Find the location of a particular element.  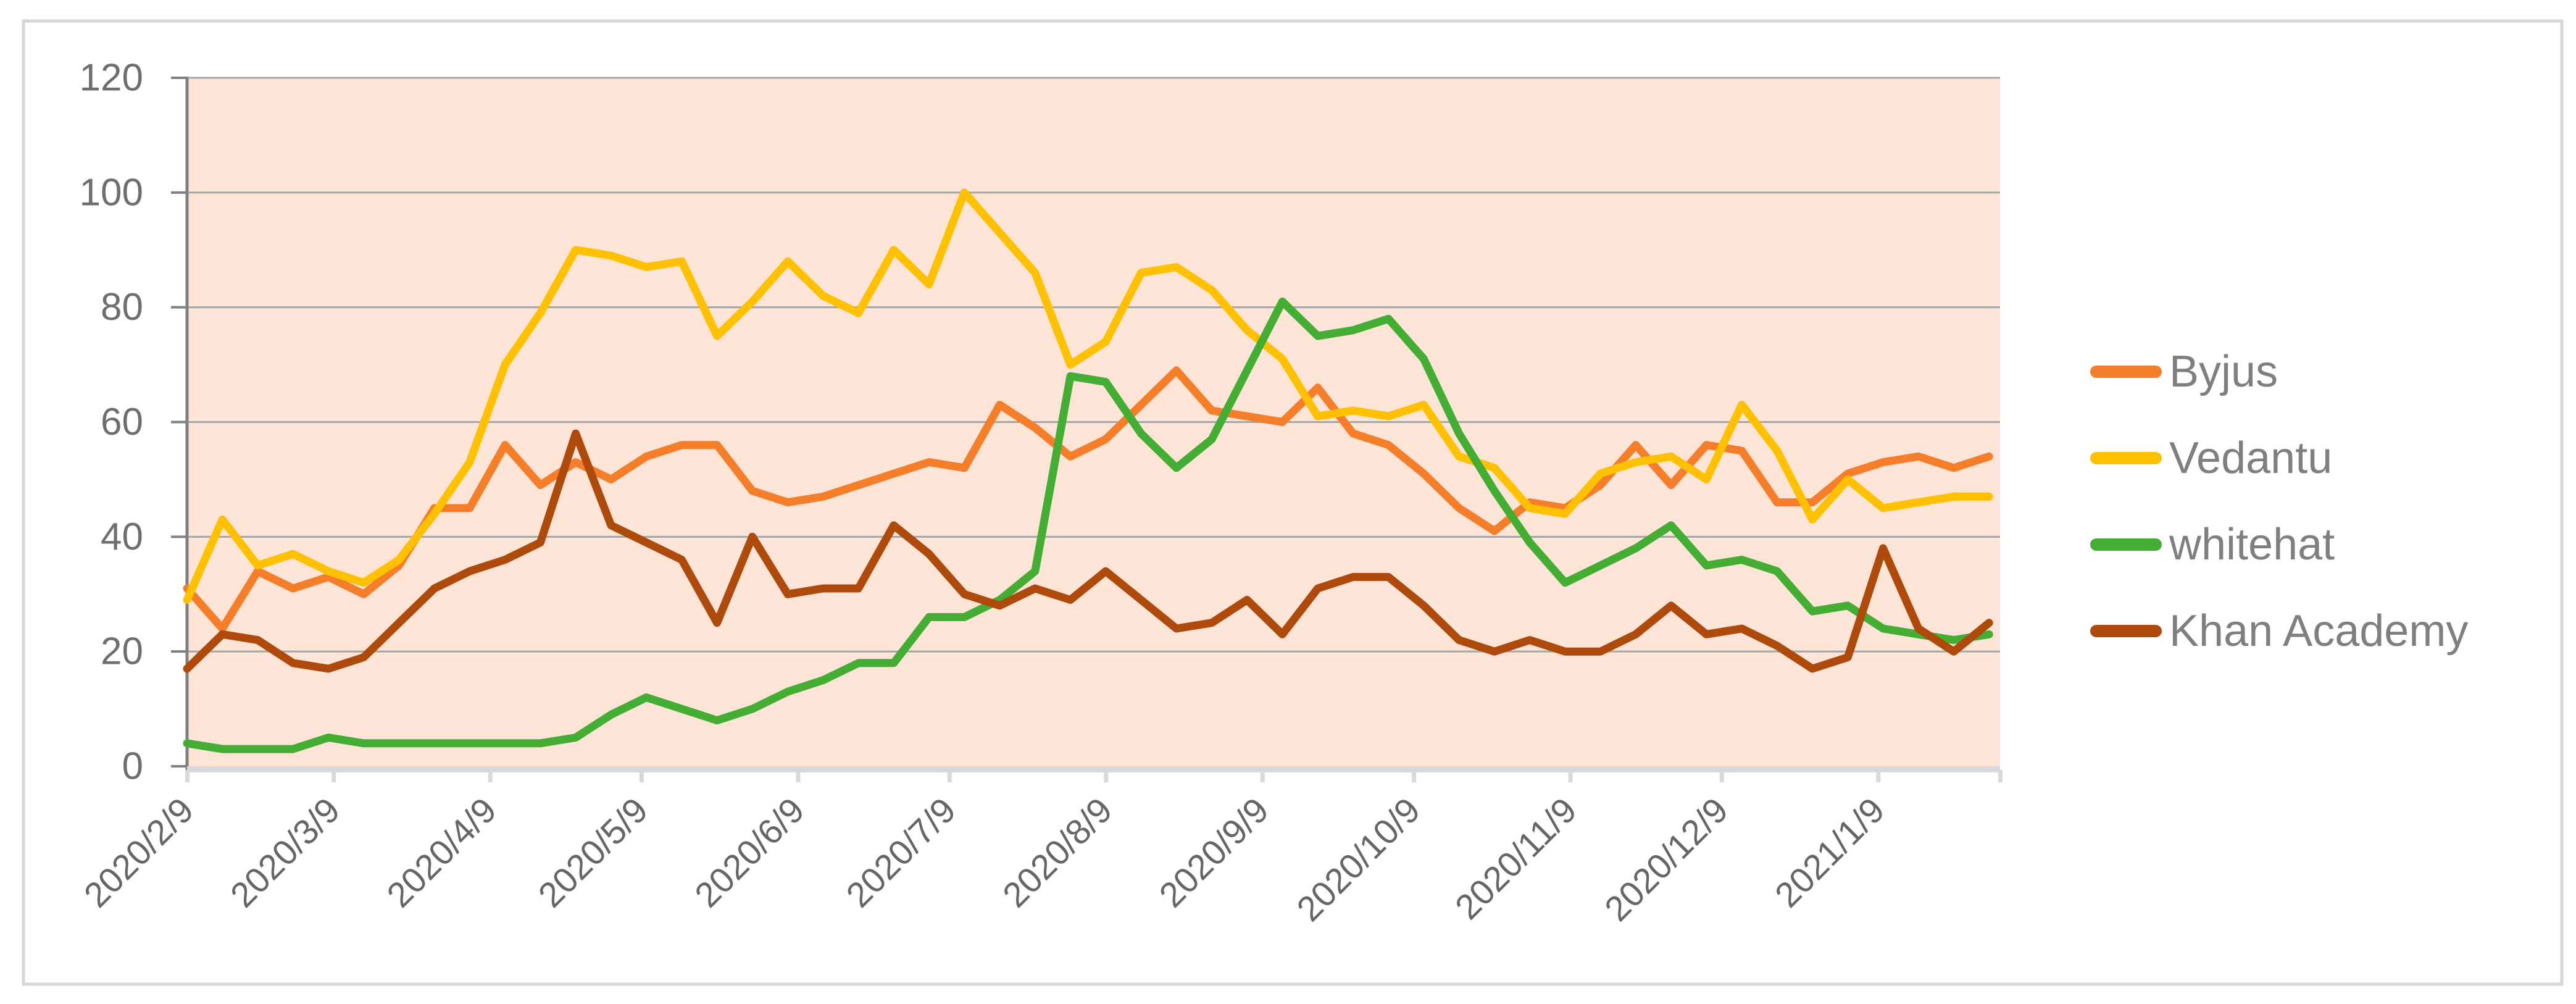

y-axis-label-80: 80 is located at coordinates (122, 307).